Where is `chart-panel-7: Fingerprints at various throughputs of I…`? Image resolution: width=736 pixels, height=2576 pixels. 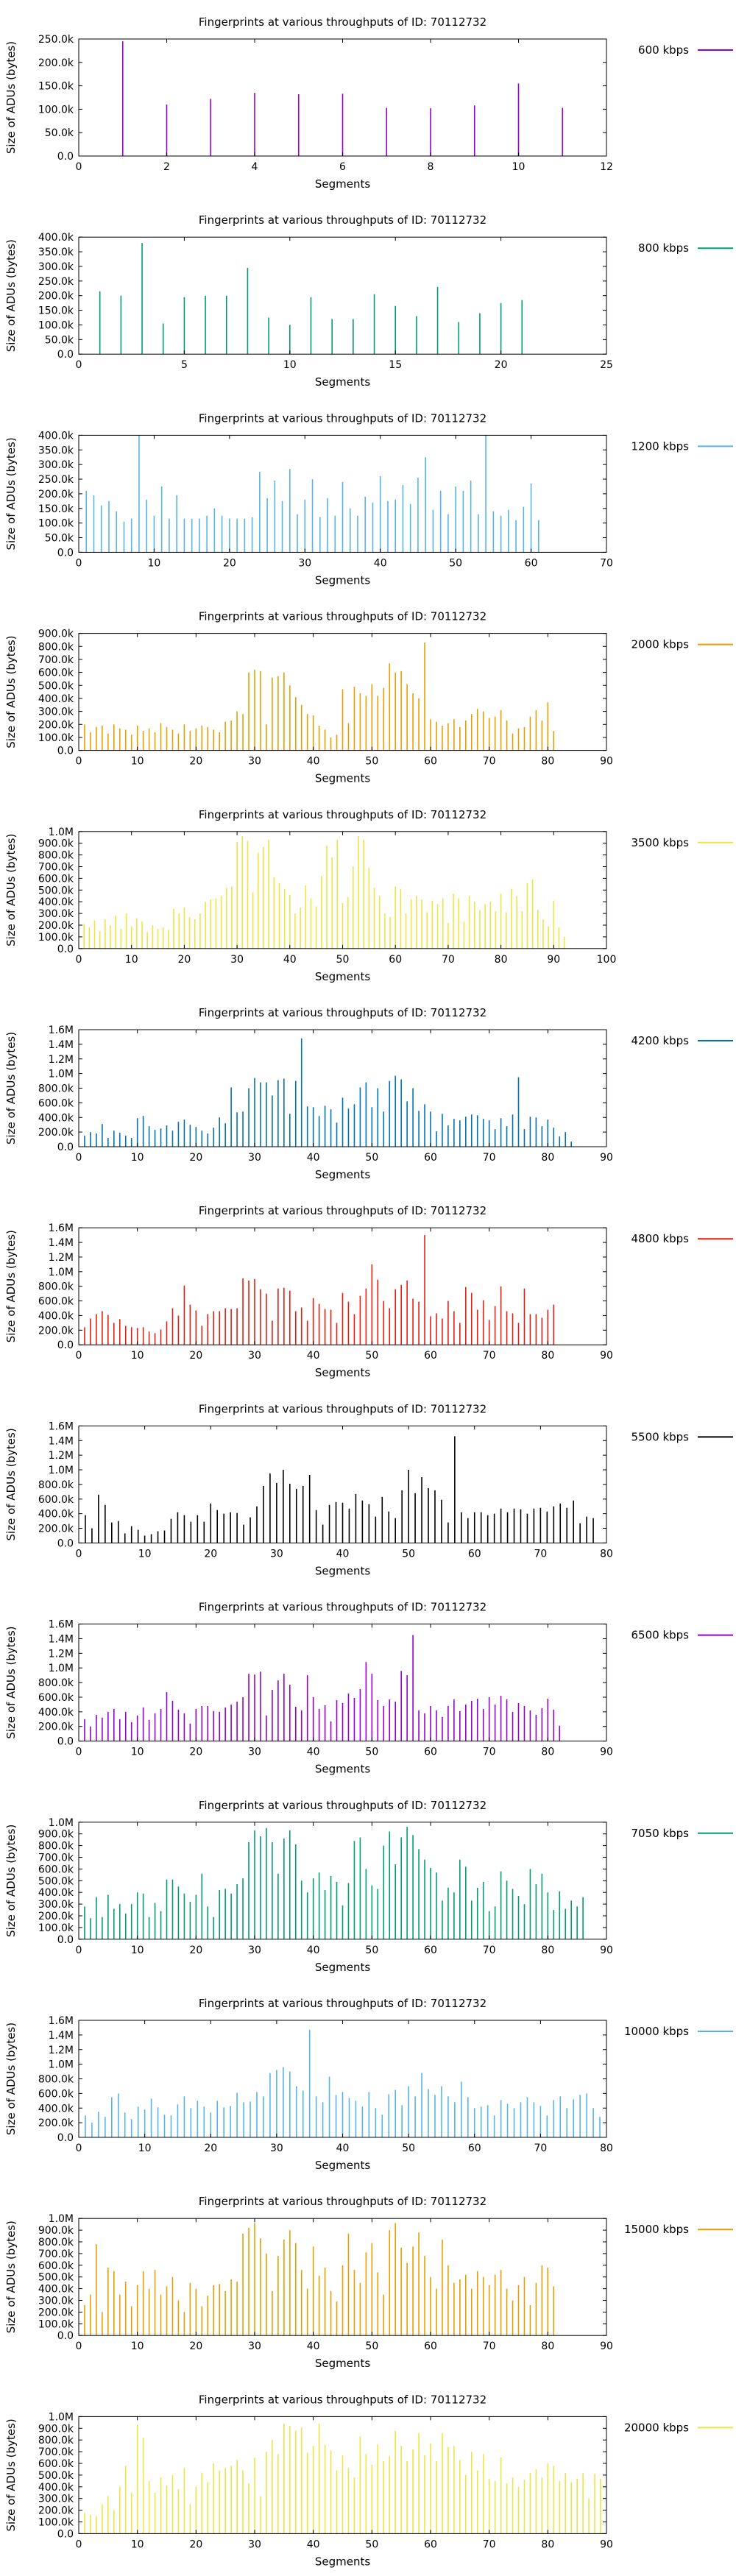
chart-panel-7: Fingerprints at various throughputs of I… is located at coordinates (368, 1291).